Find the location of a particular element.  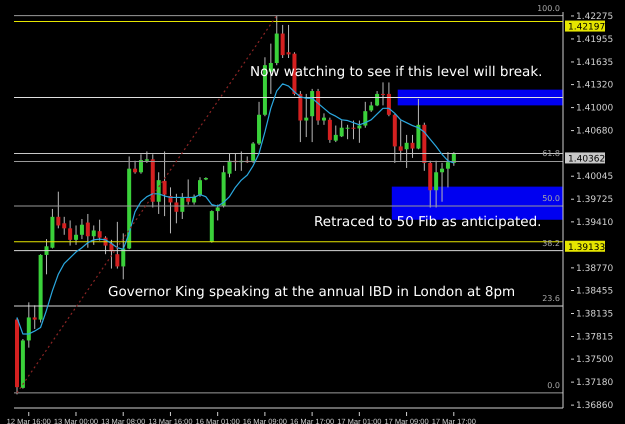

ref-line-label: 1.40362 is located at coordinates (587, 159).